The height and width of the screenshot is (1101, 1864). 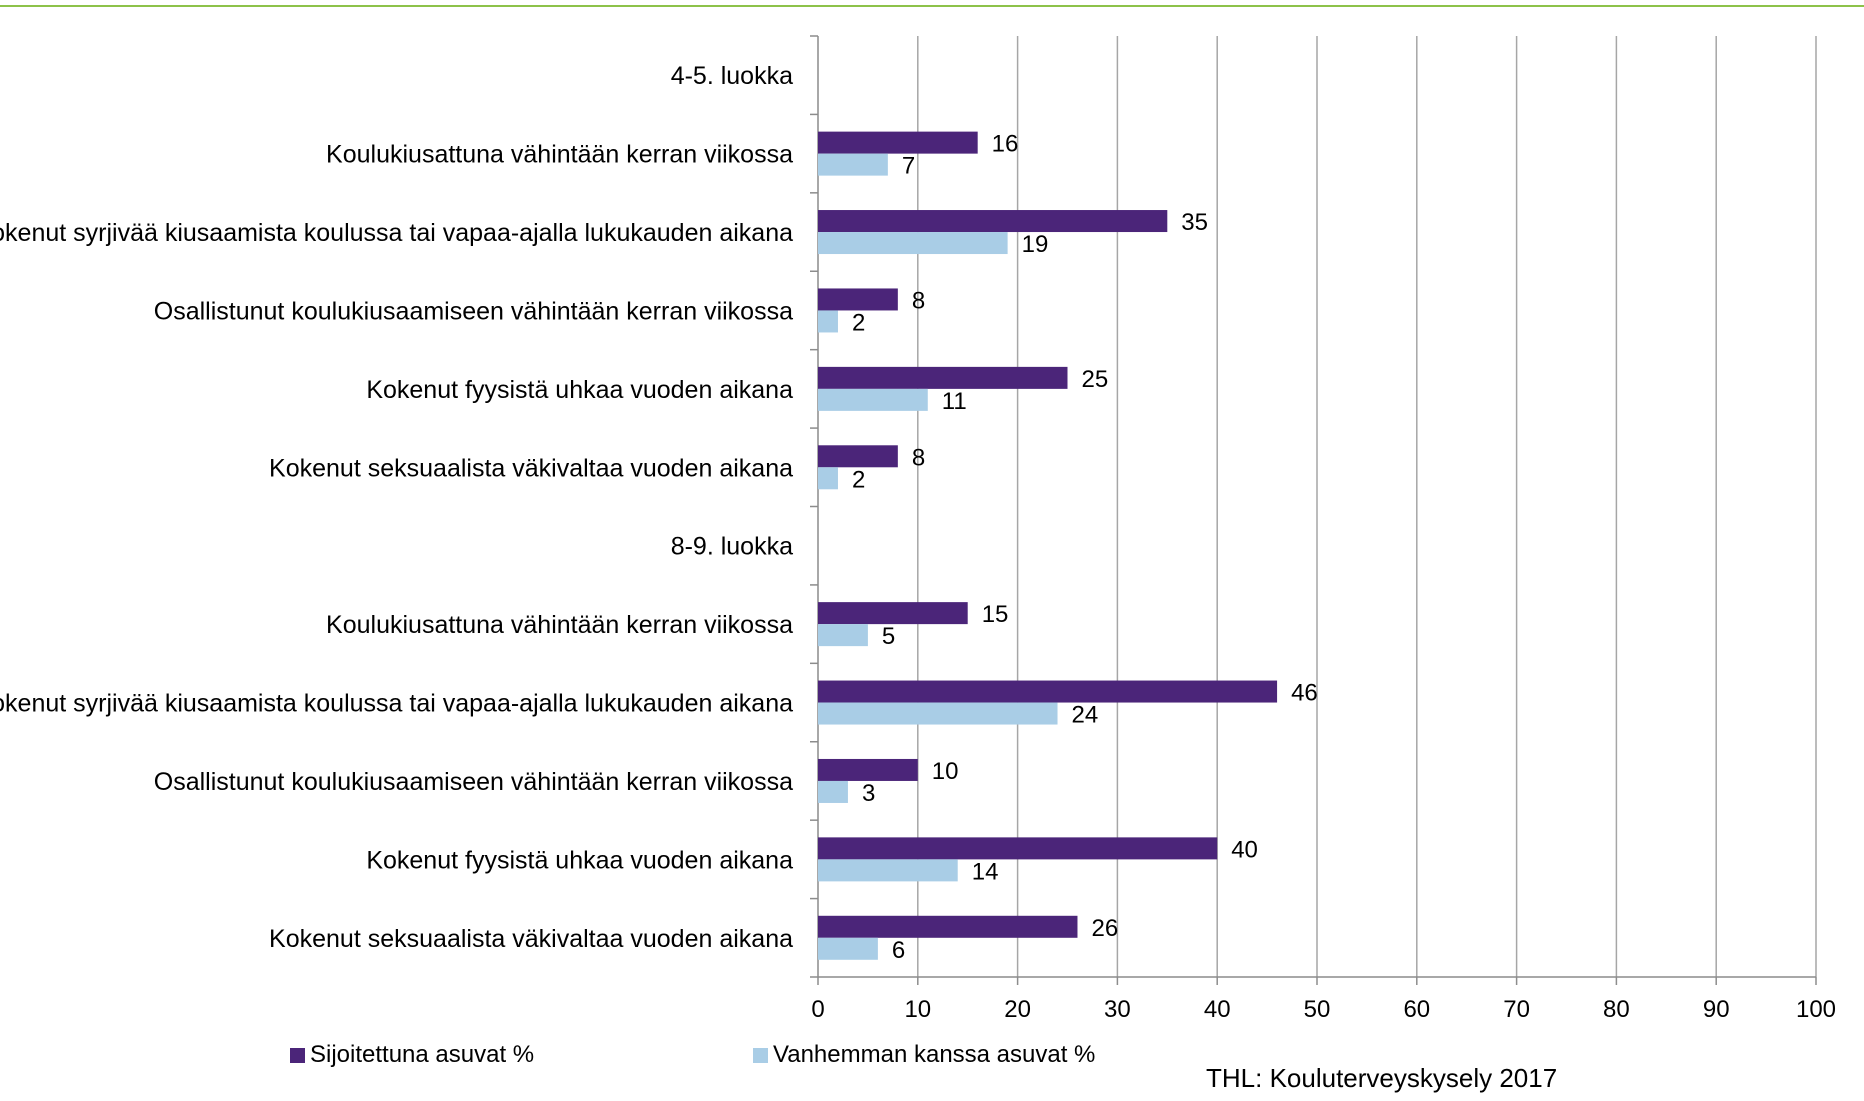 I want to click on x-tick-label-60: 60, so click(x=1416, y=1009).